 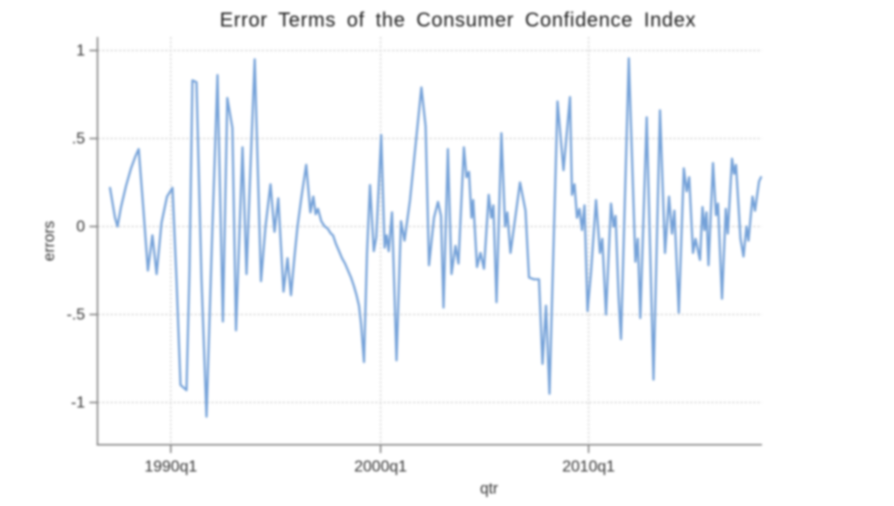 I want to click on svg-text: -.5, so click(x=76, y=315).